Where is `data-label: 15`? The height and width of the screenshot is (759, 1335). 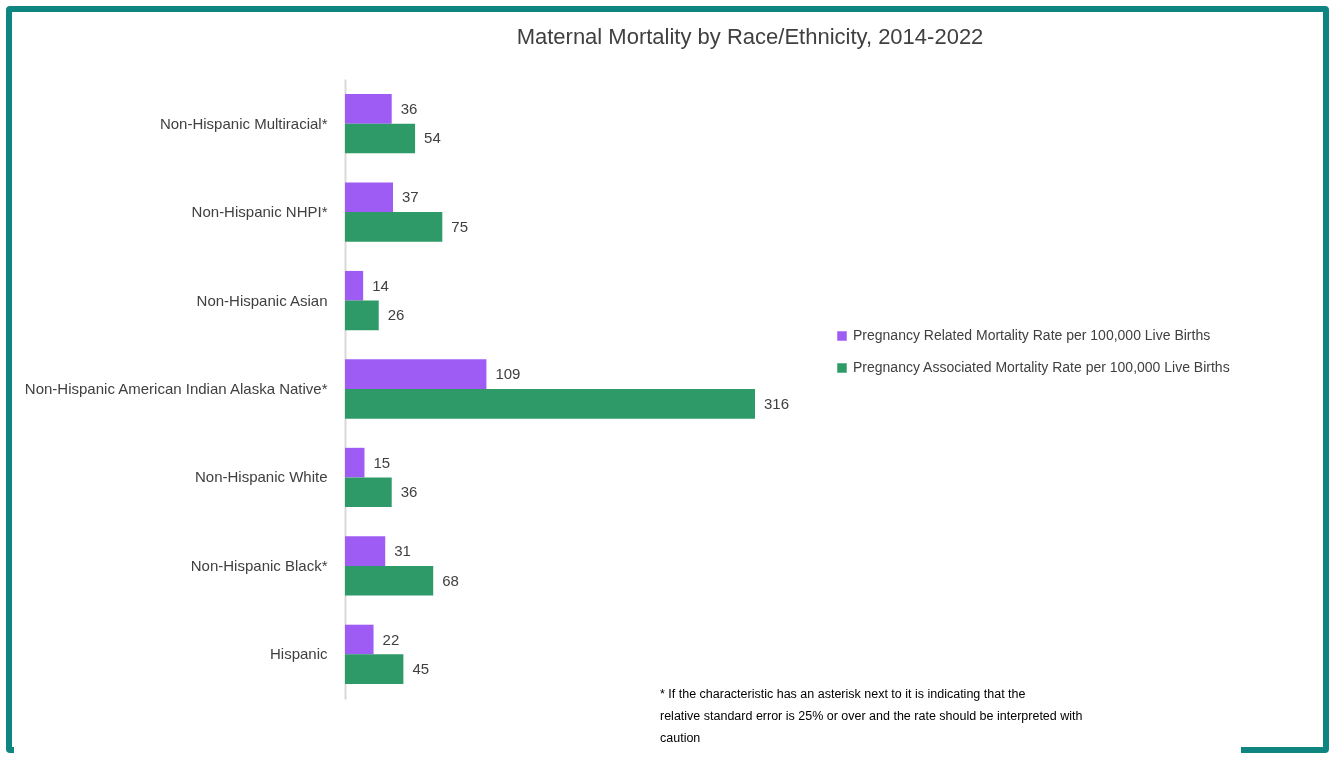 data-label: 15 is located at coordinates (382, 462).